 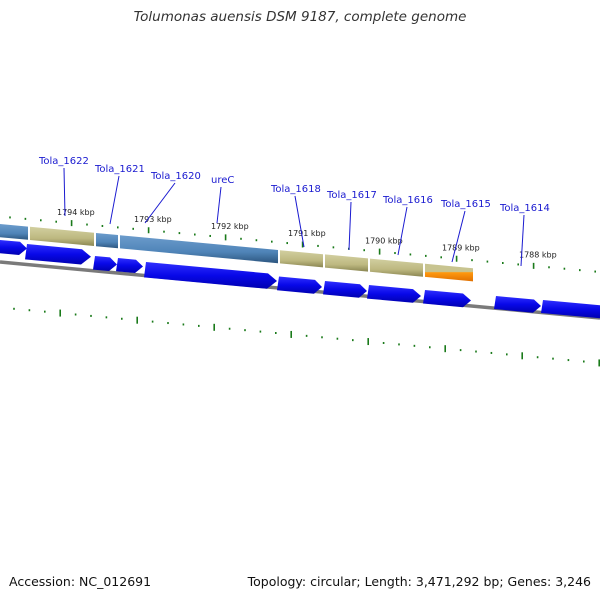 What do you see at coordinates (230, 226) in the screenshot?
I see `kbp-tick-label: 1792 kbp` at bounding box center [230, 226].